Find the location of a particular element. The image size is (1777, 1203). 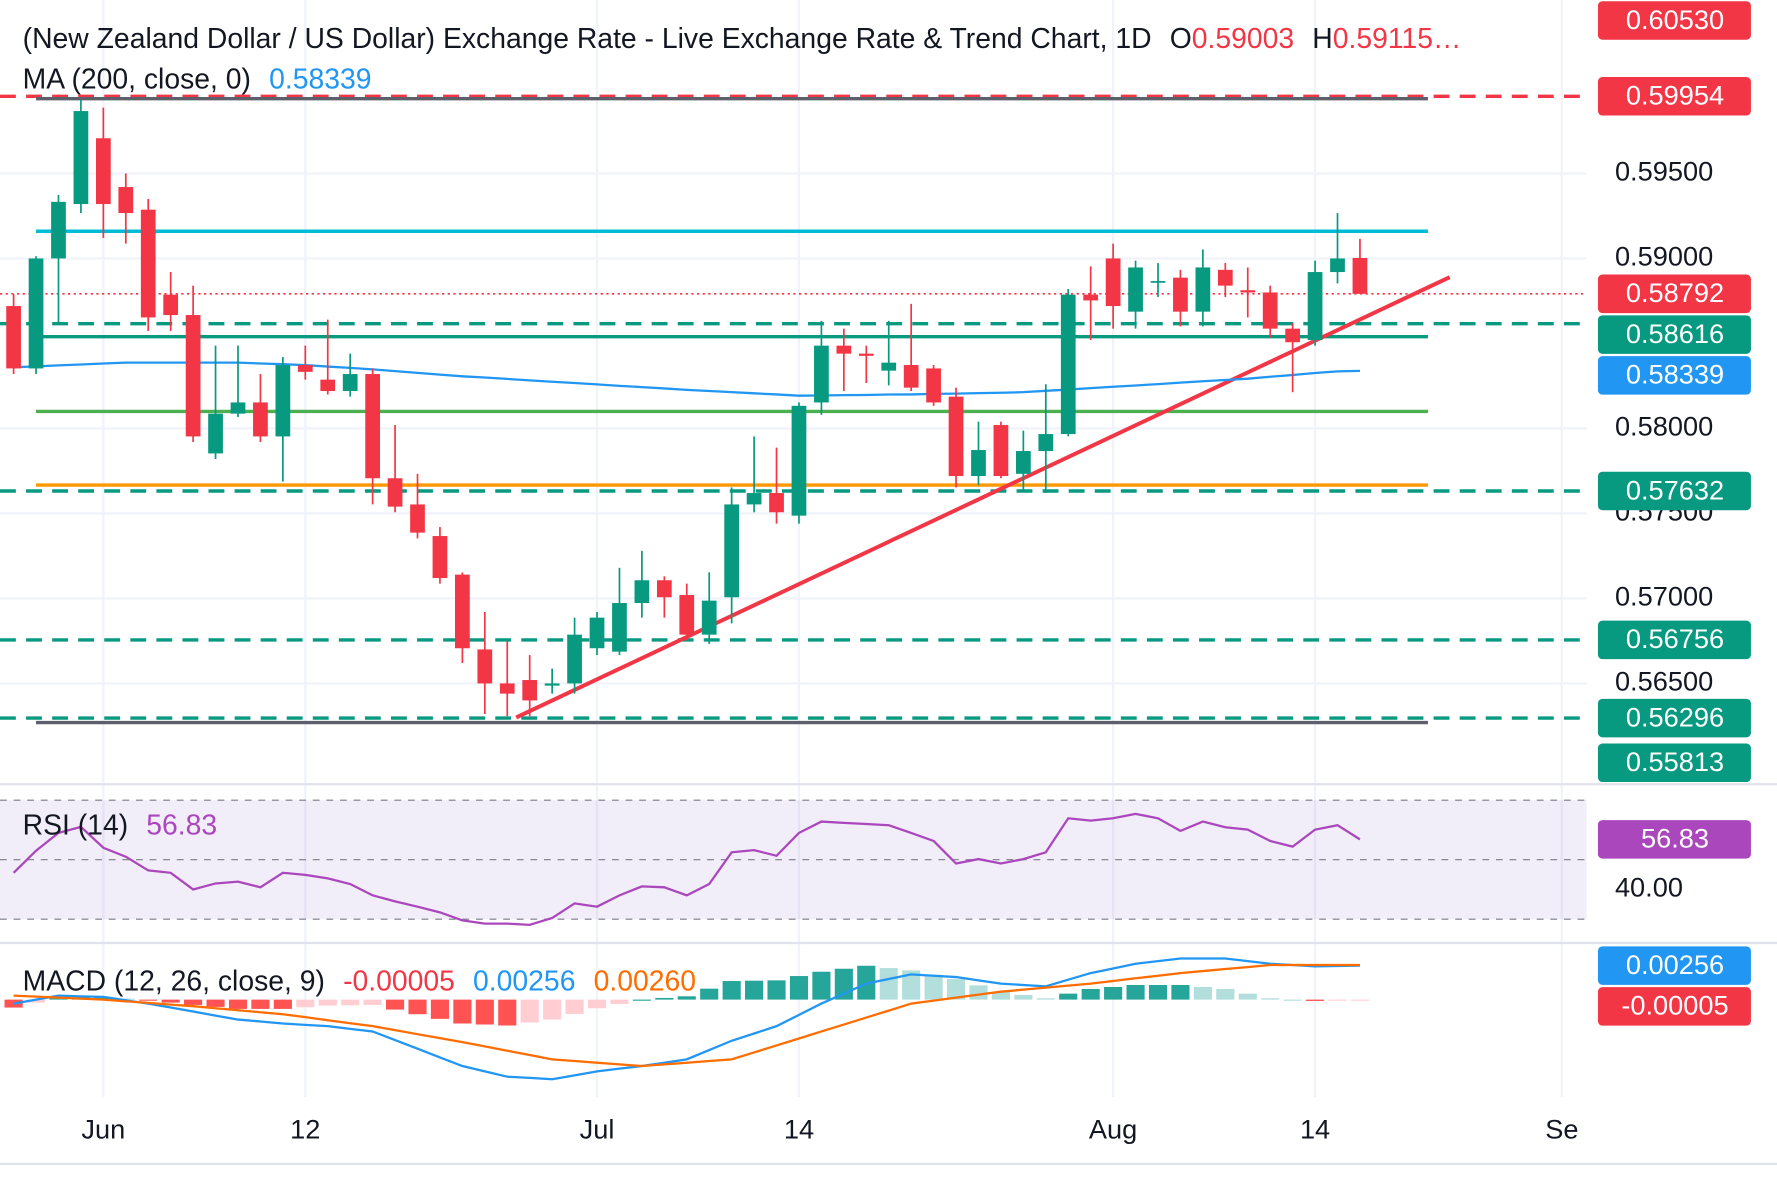

macd-title: MACD (12, 26, close, 9) is located at coordinates (174, 982).